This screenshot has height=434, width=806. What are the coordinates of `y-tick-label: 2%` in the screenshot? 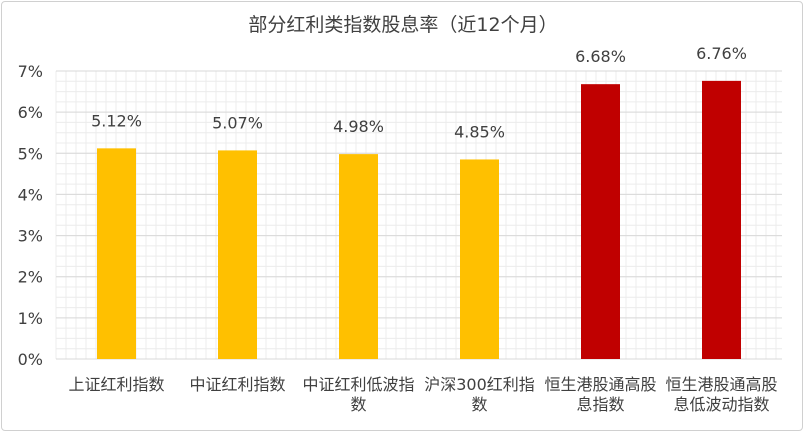 It's located at (30, 277).